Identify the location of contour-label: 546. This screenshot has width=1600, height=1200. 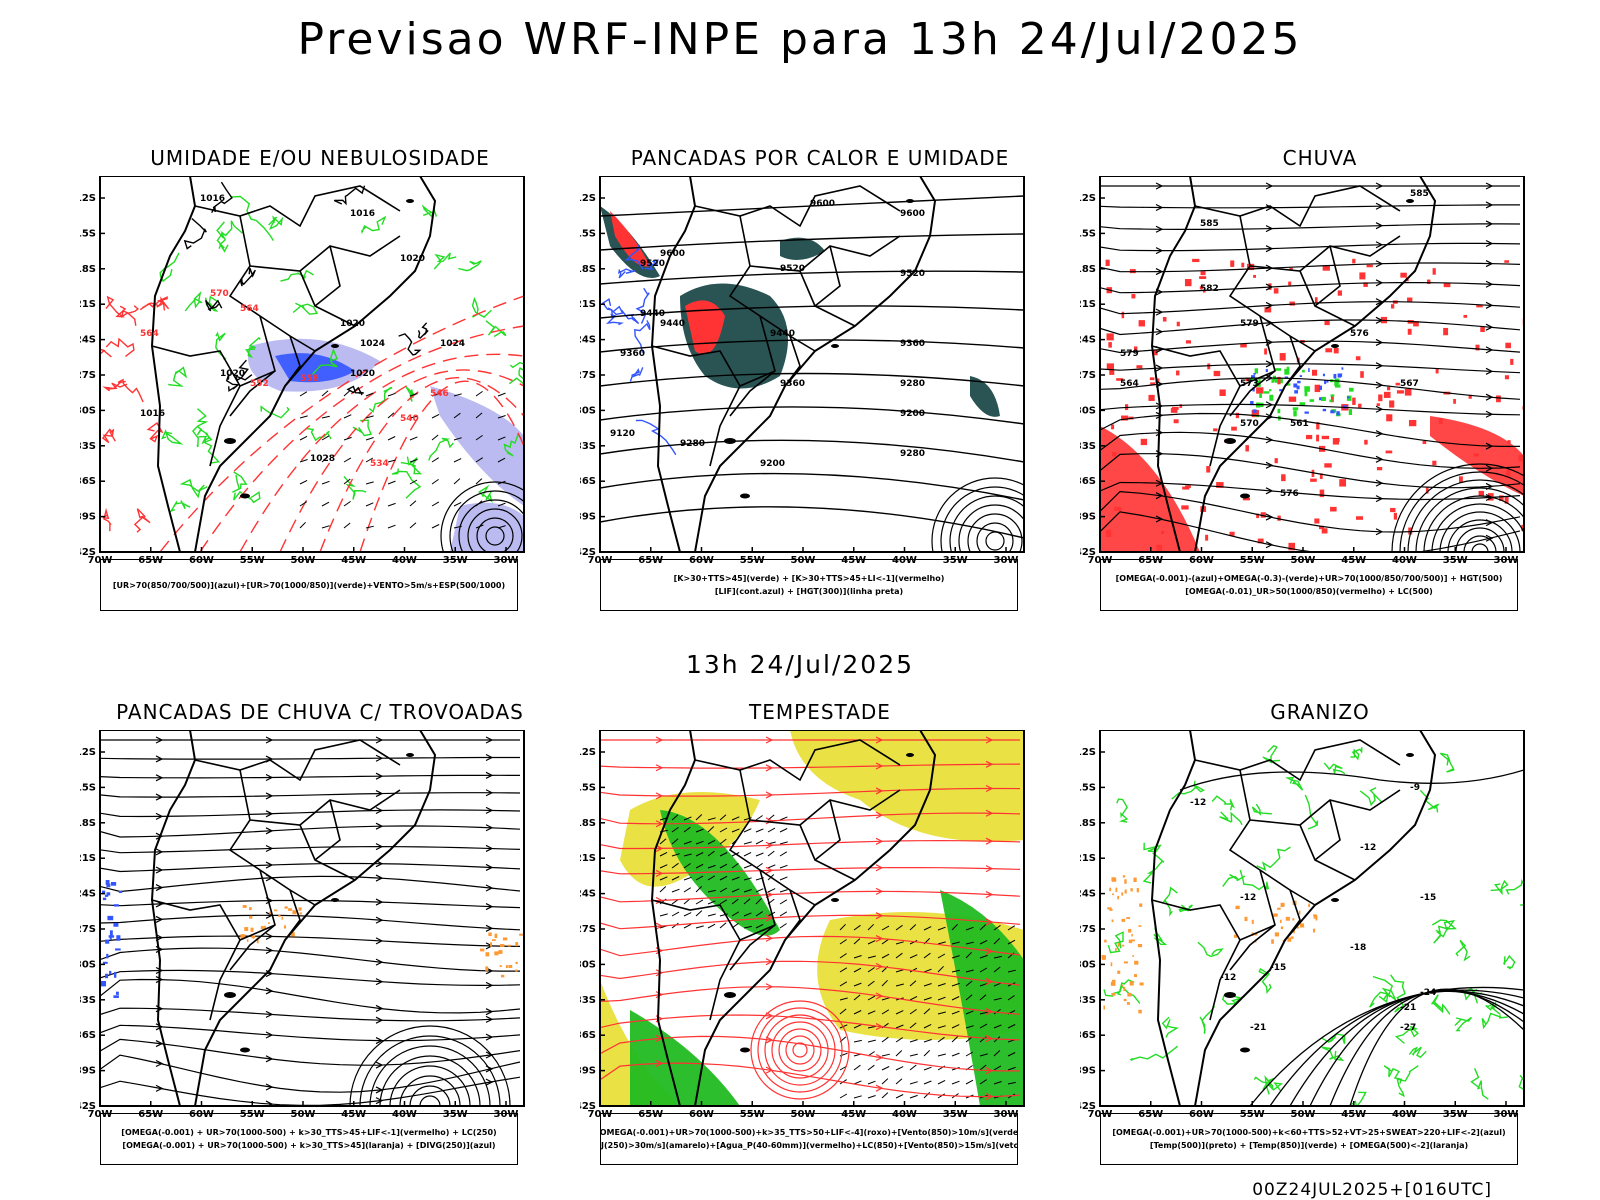
(439, 394).